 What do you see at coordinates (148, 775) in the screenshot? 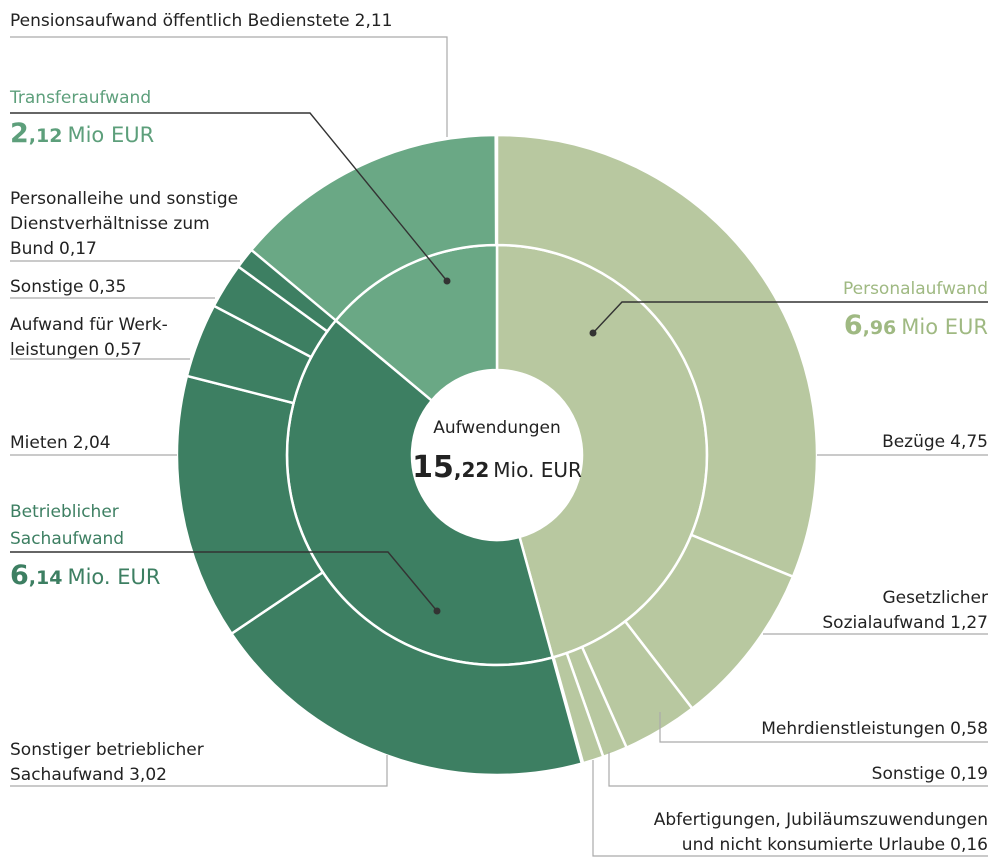
I see `segment-value: 3,02` at bounding box center [148, 775].